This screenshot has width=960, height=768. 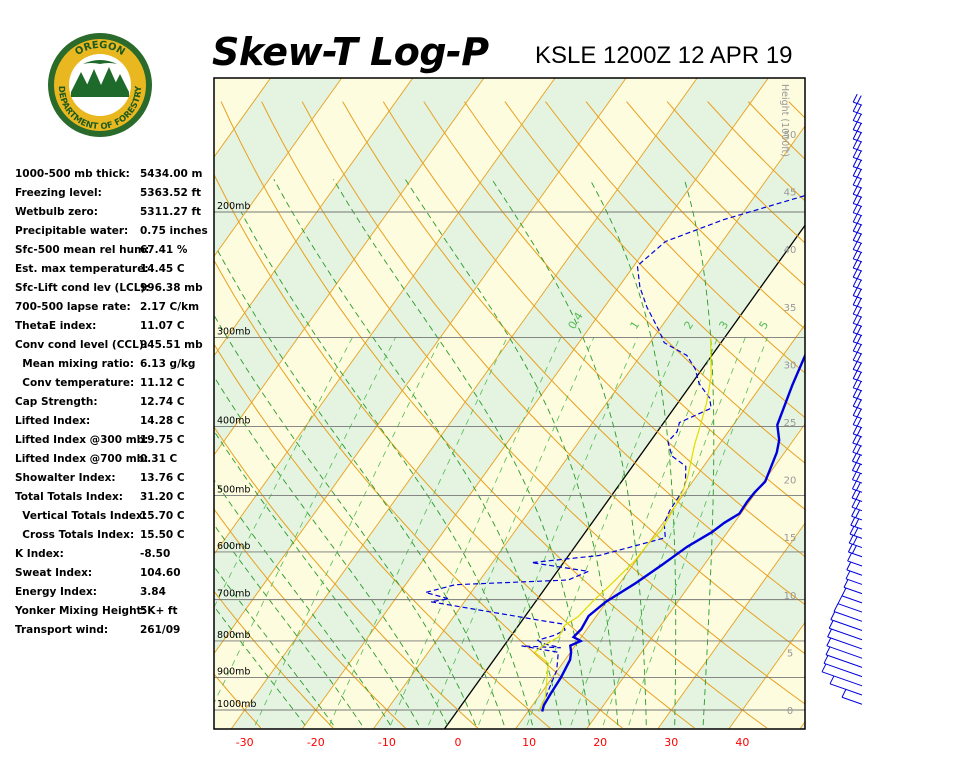 What do you see at coordinates (80, 611) in the screenshot?
I see `index-label: Yonker Mixing Height:` at bounding box center [80, 611].